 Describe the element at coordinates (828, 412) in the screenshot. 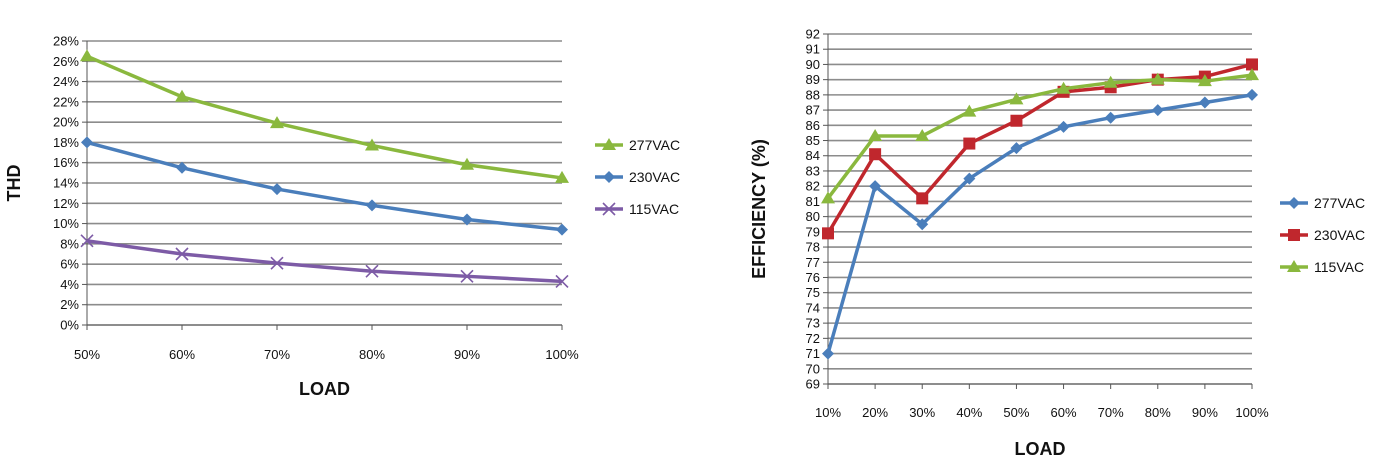

I see `x-tick-label: 10%` at that location.